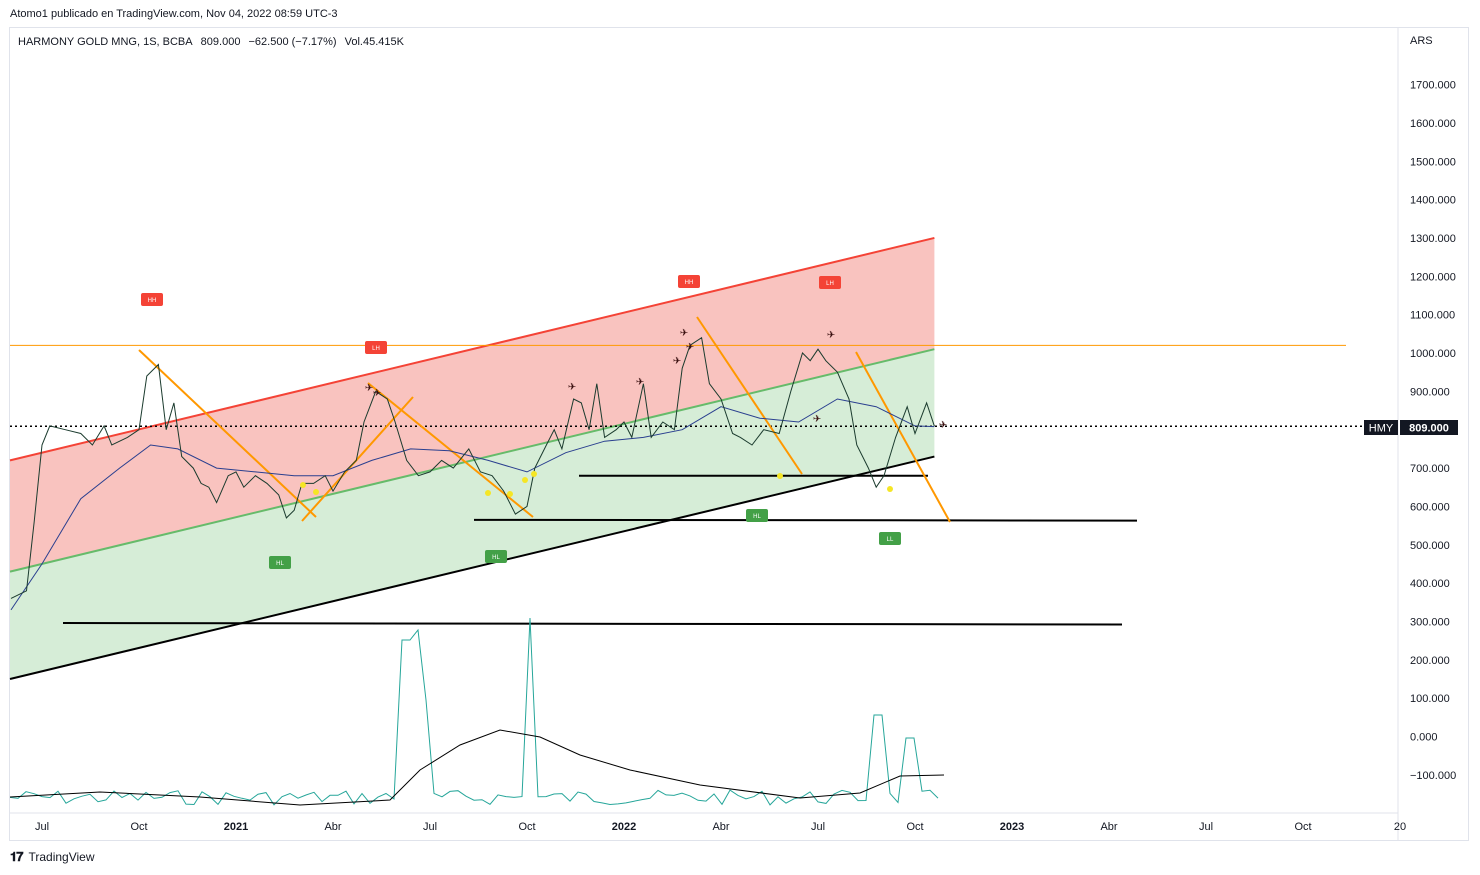  What do you see at coordinates (1430, 546) in the screenshot?
I see `y-tick-label: 500.000` at bounding box center [1430, 546].